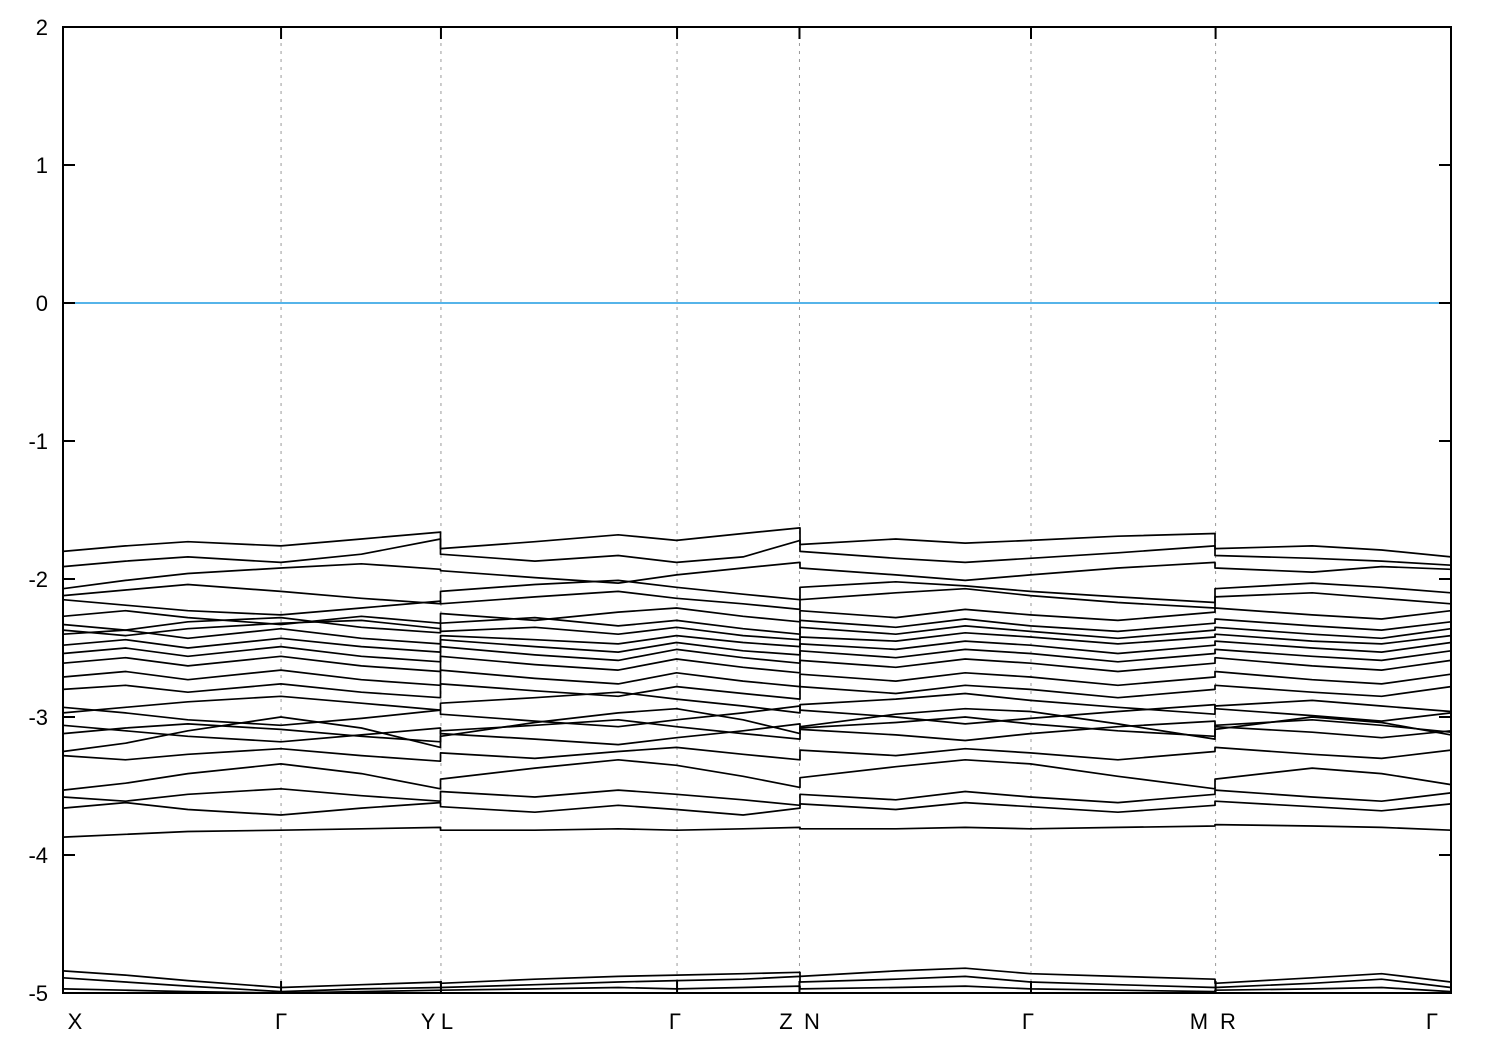 This screenshot has width=1500, height=1055. Describe the element at coordinates (1228, 1021) in the screenshot. I see `kpoint-label: R` at that location.